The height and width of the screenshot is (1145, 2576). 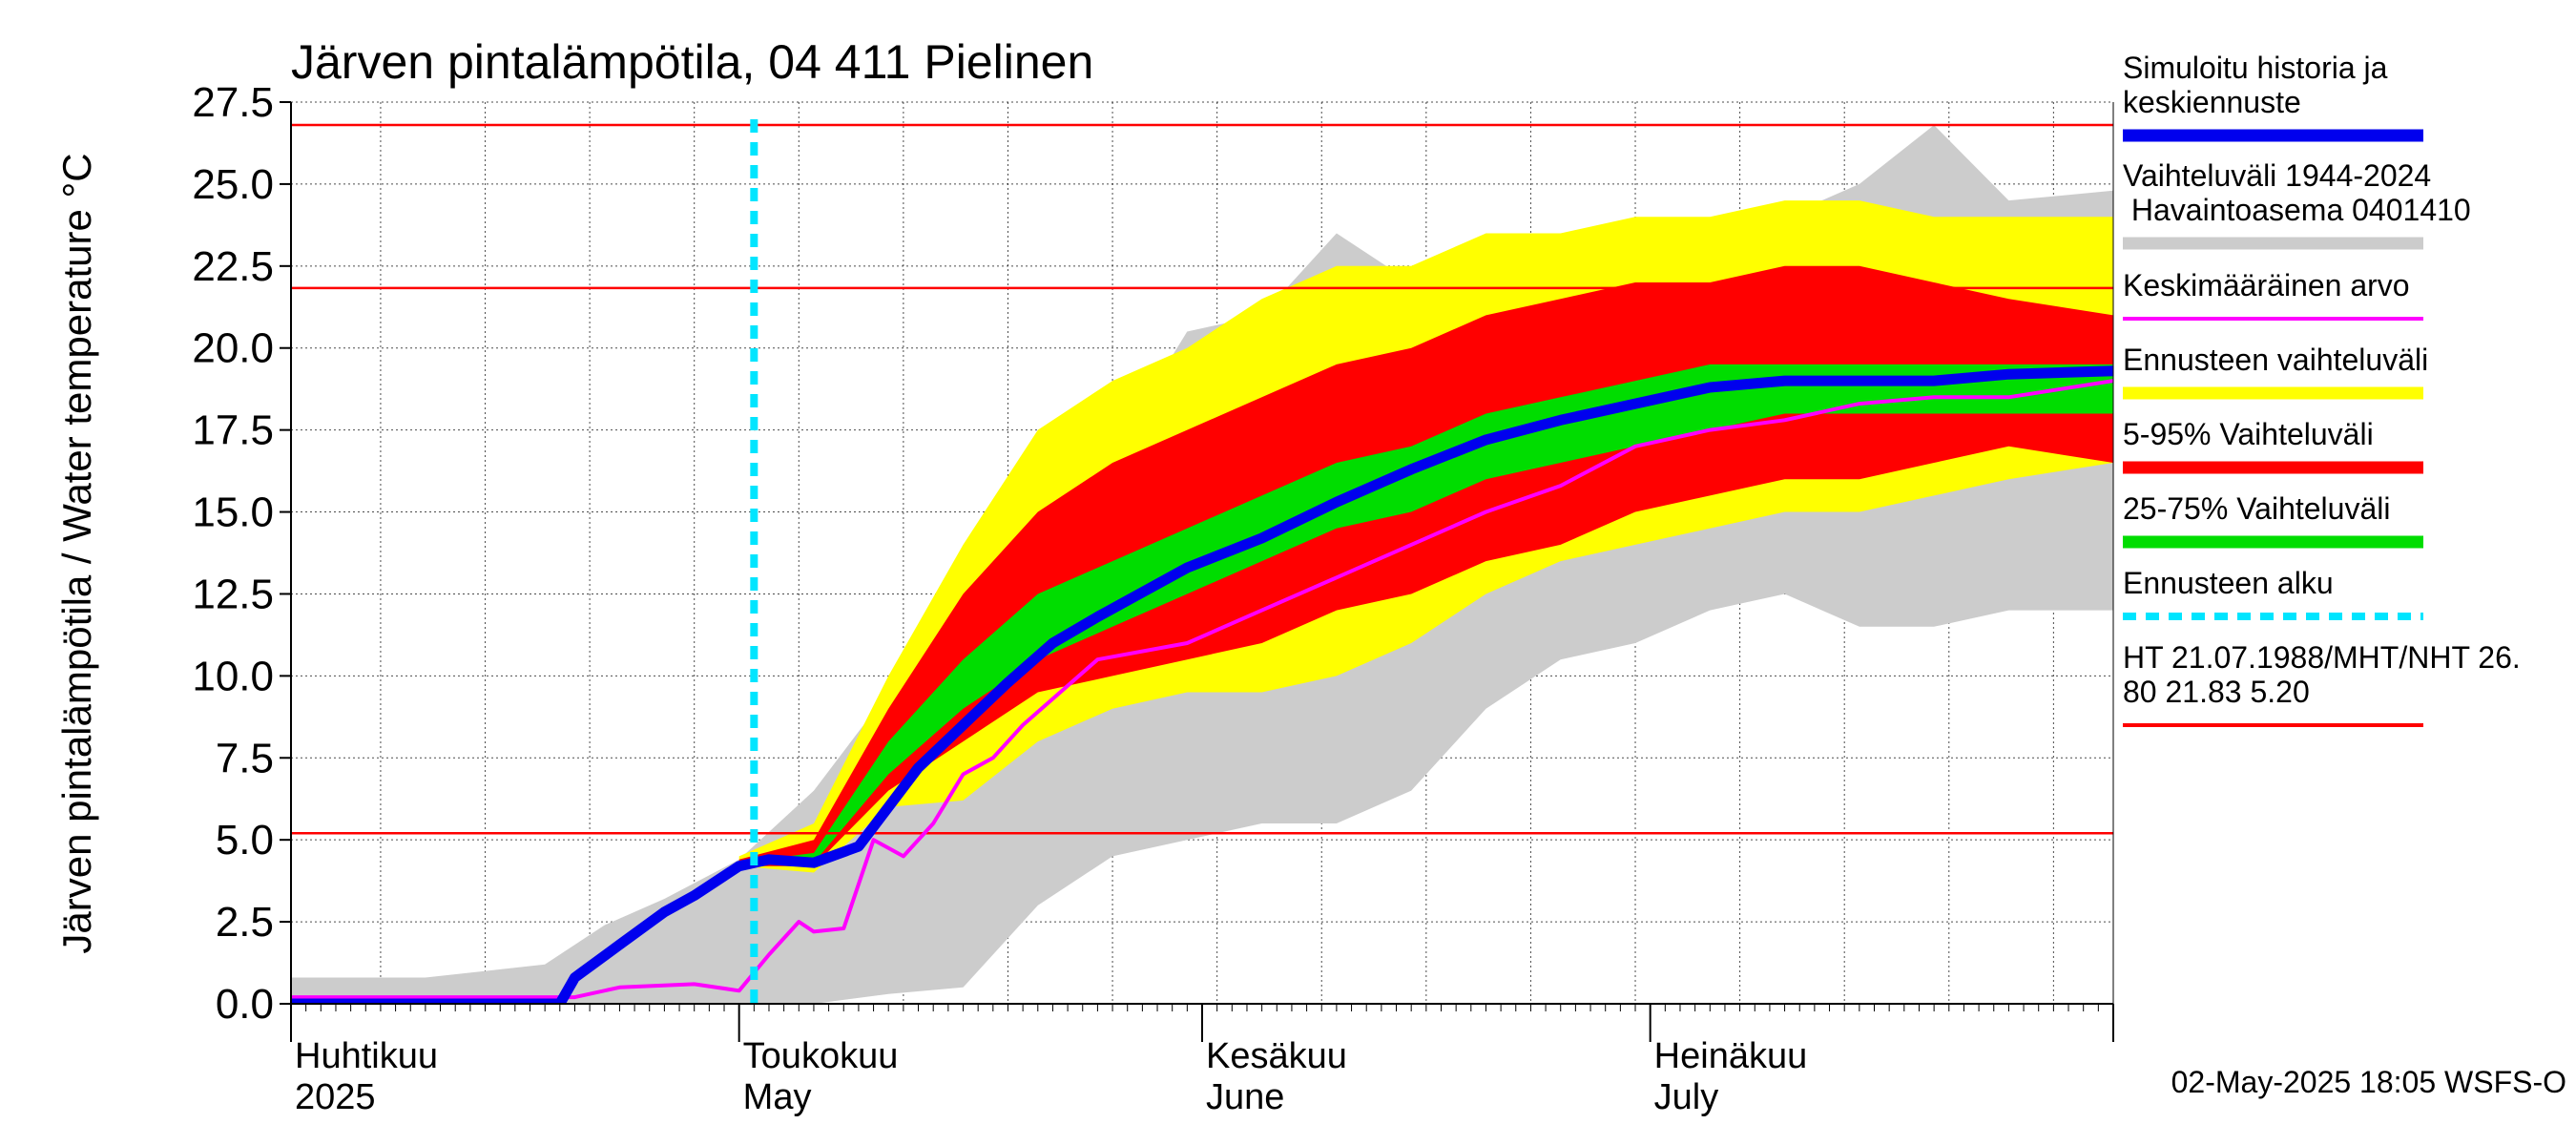 What do you see at coordinates (1245, 1097) in the screenshot?
I see `x-month-sublabel: June` at bounding box center [1245, 1097].